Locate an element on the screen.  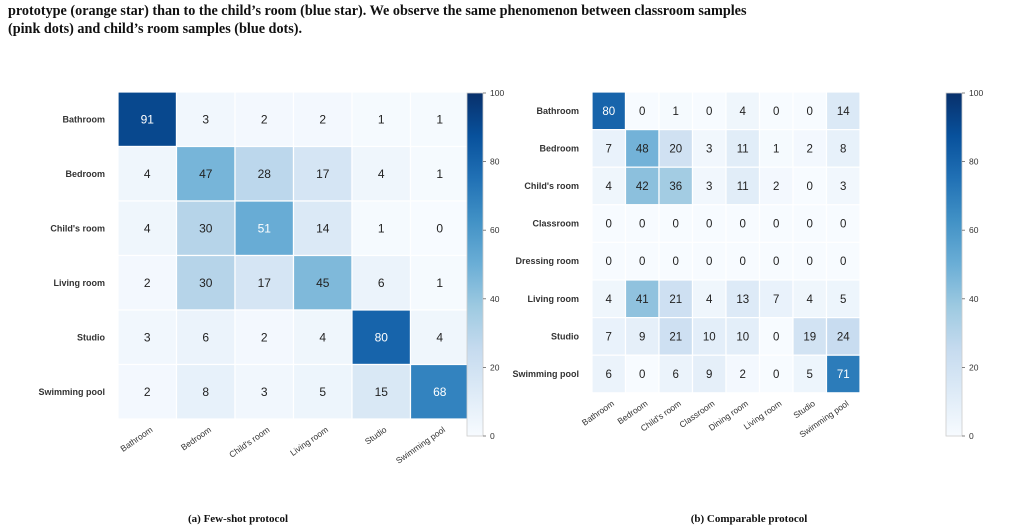
row-label-swimming-pool: Swimming pool is located at coordinates (546, 374).